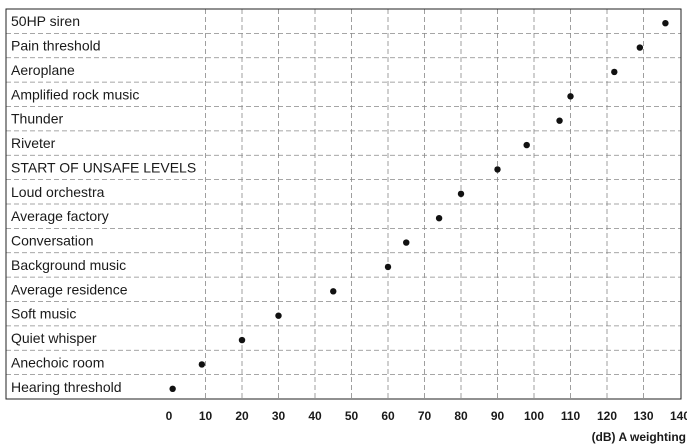 The height and width of the screenshot is (447, 687). What do you see at coordinates (169, 416) in the screenshot?
I see `x-tick-label: 0` at bounding box center [169, 416].